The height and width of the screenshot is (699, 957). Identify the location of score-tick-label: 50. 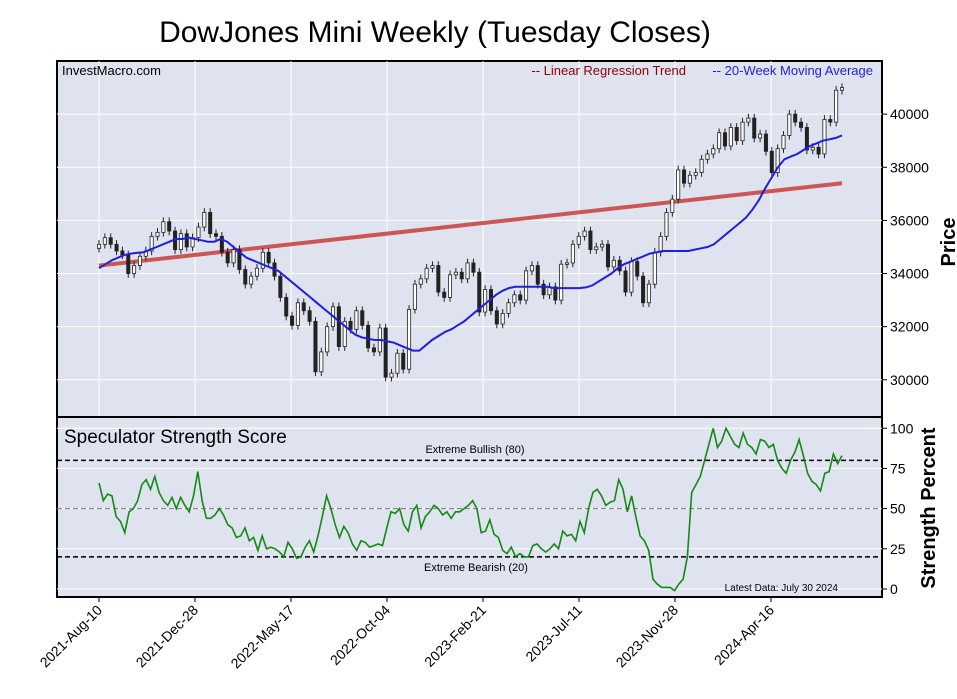
(898, 509).